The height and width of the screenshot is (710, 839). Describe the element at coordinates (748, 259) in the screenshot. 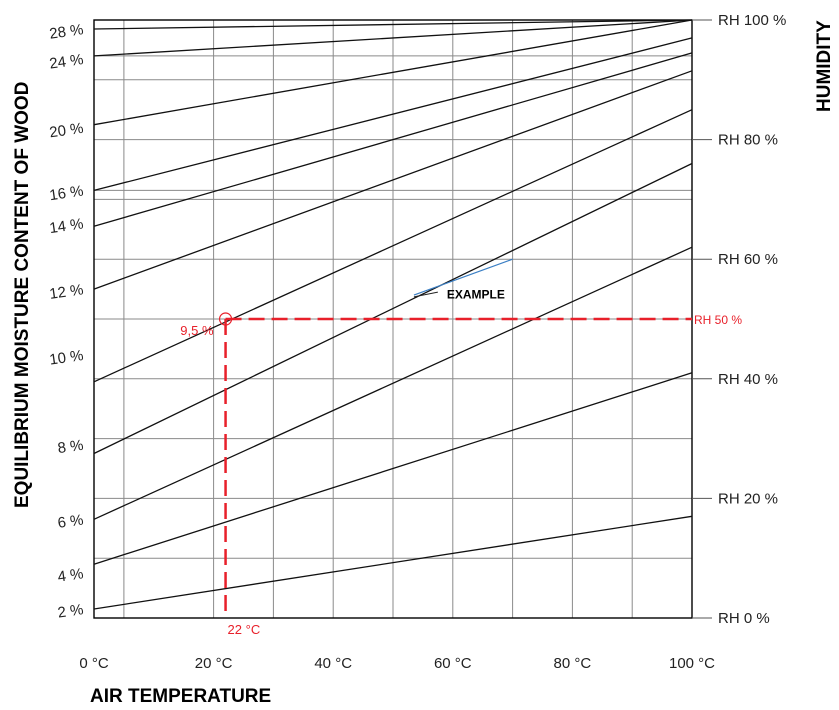

I see `rh-tick-label: RH 60 %` at that location.